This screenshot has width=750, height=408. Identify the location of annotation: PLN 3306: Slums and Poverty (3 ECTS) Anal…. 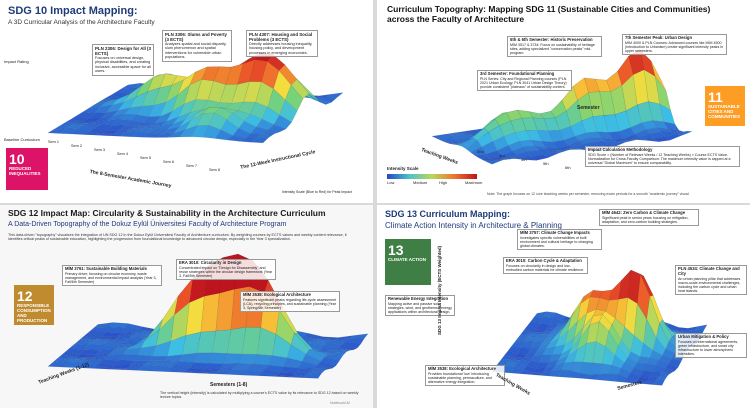
(197, 46).